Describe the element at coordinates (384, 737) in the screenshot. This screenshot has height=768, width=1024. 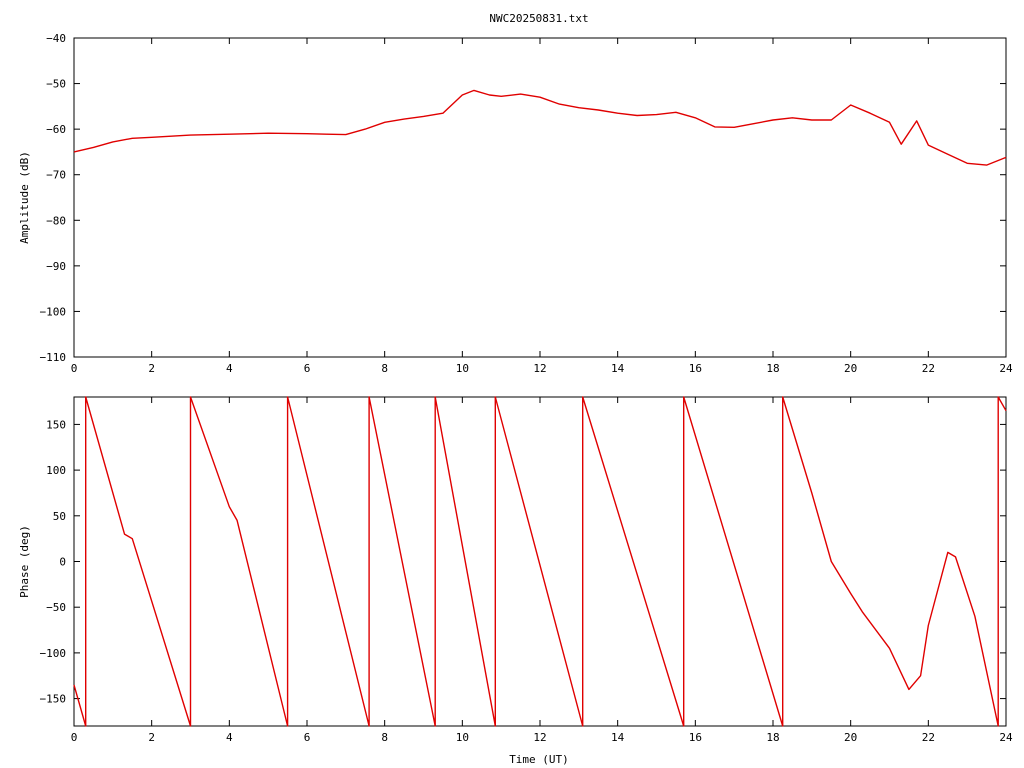
I see `phase-x-tick-label: 8` at that location.